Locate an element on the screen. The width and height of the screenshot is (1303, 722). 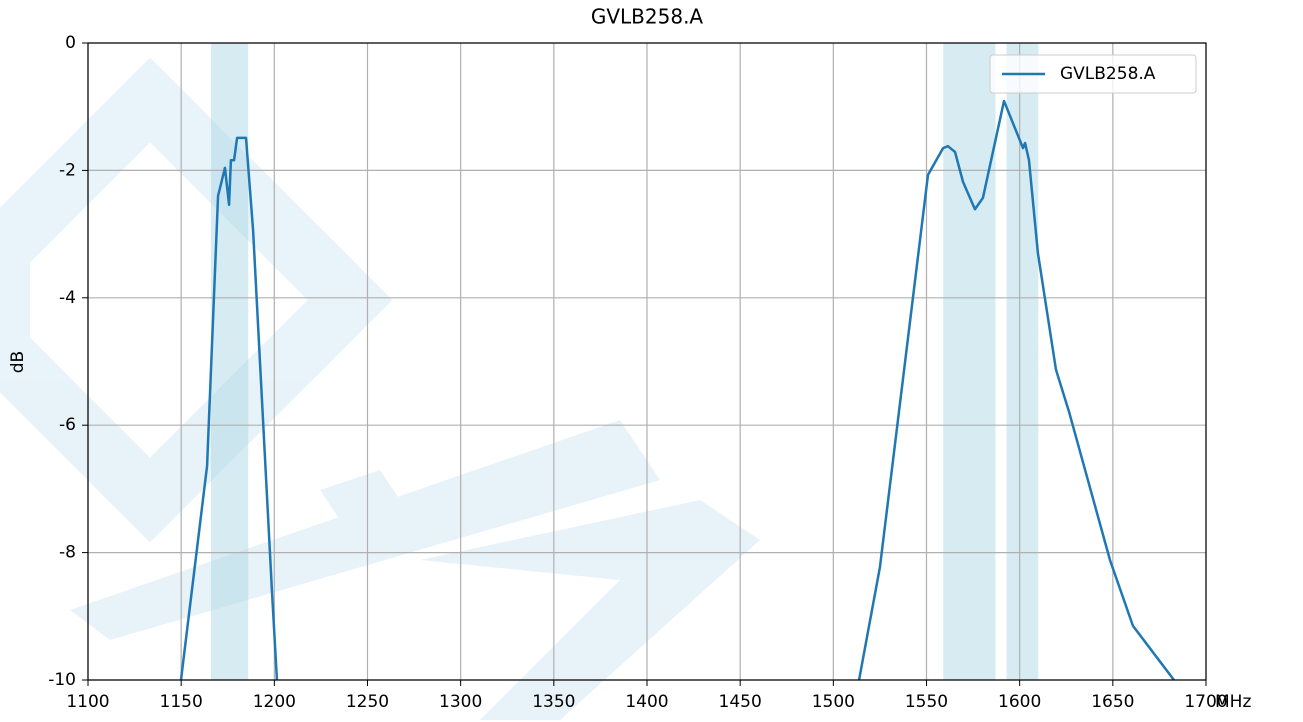
x-tick-label: 1500 is located at coordinates (833, 702).